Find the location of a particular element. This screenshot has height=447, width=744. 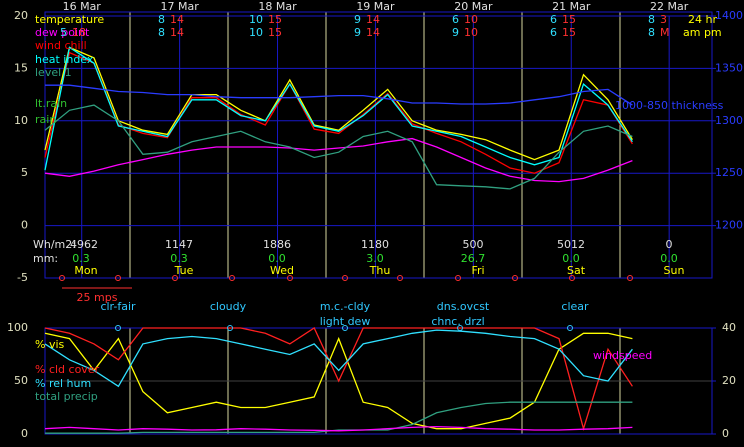

x-tick-label: 18 Mar is located at coordinates (277, 6).